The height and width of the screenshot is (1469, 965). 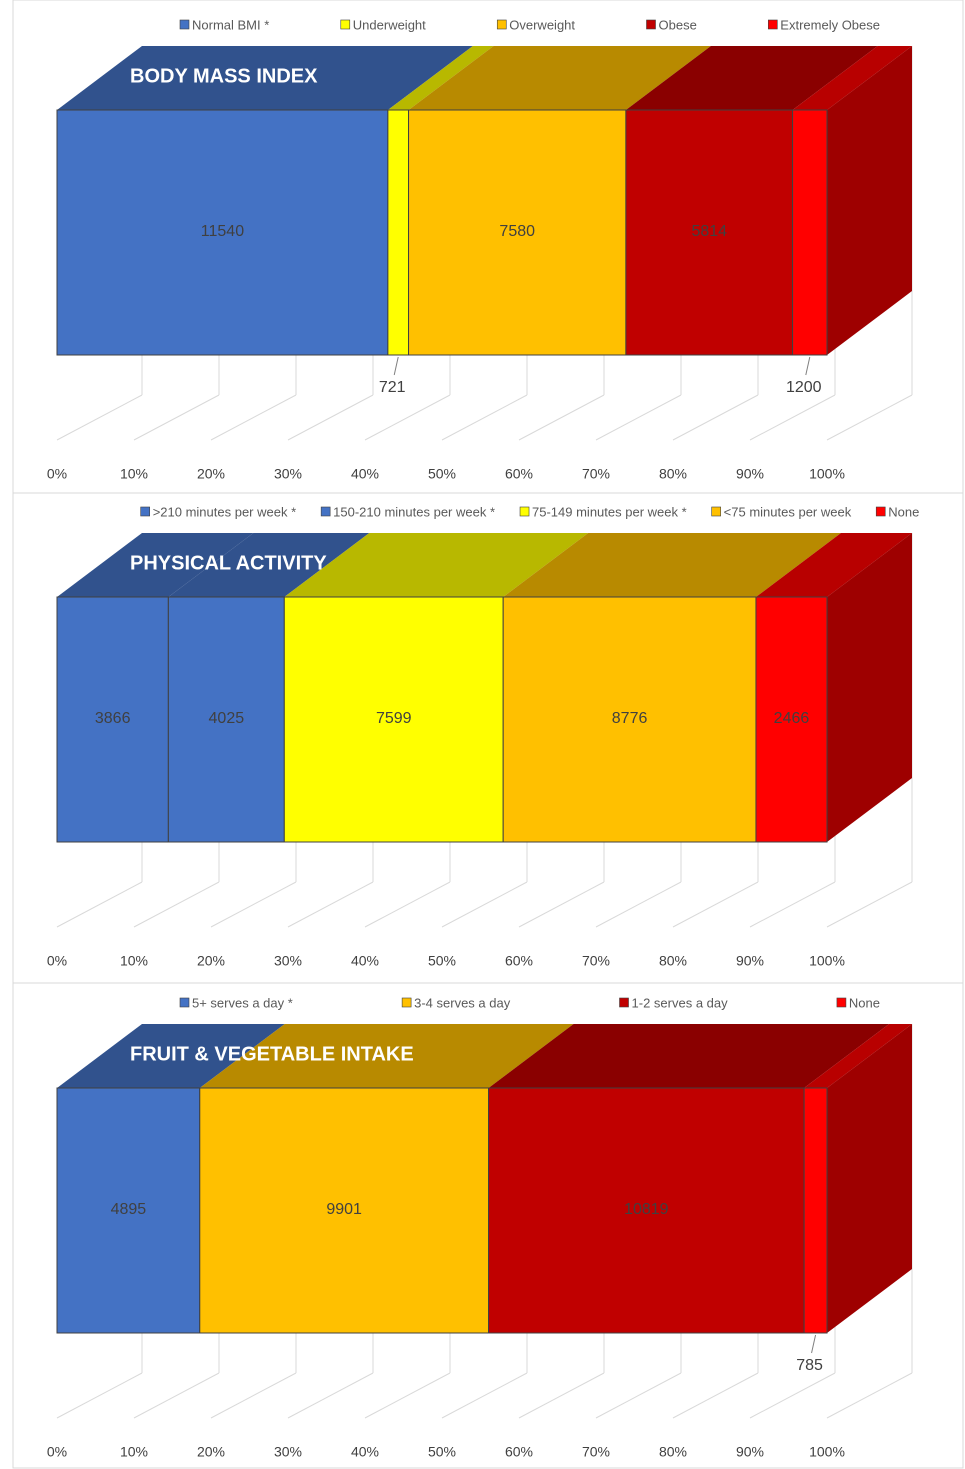 What do you see at coordinates (673, 474) in the screenshot?
I see `x-tick-label: 80%` at bounding box center [673, 474].